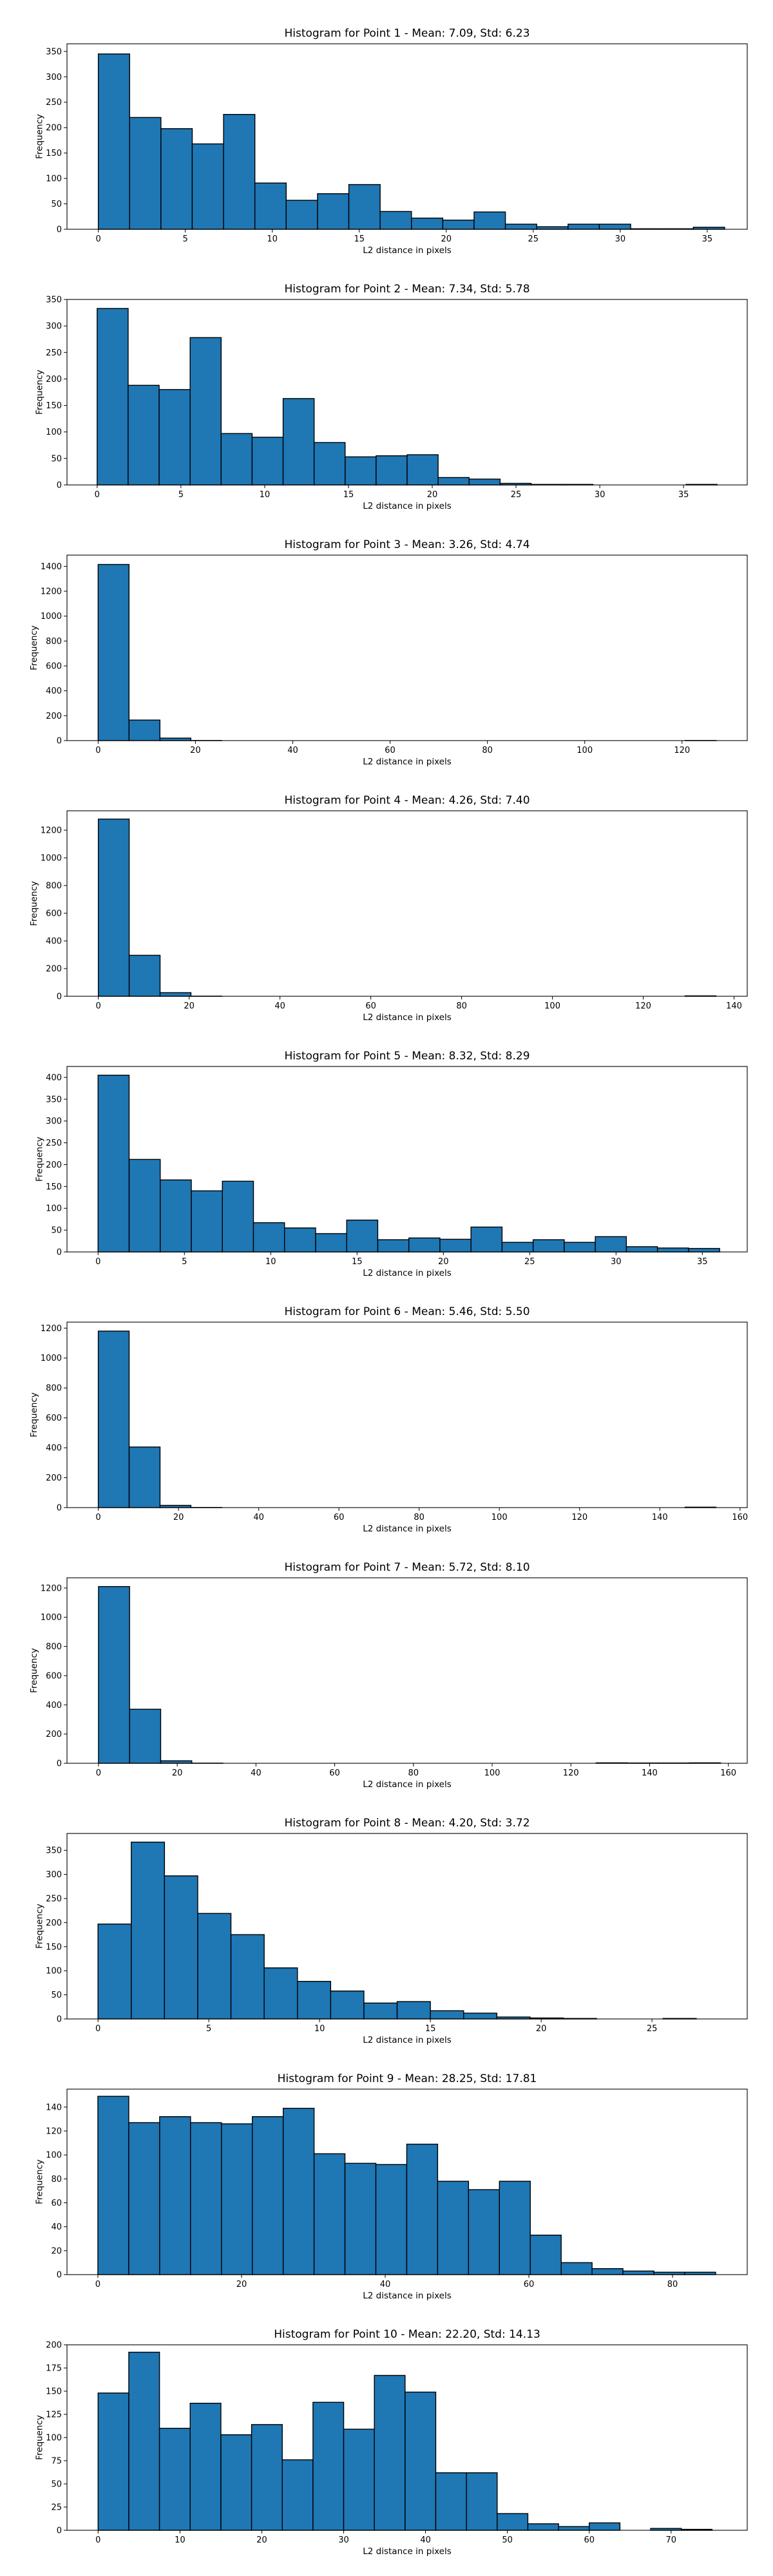 The width and height of the screenshot is (773, 2576). What do you see at coordinates (54, 2438) in the screenshot?
I see `y-tick-label: 100` at bounding box center [54, 2438].